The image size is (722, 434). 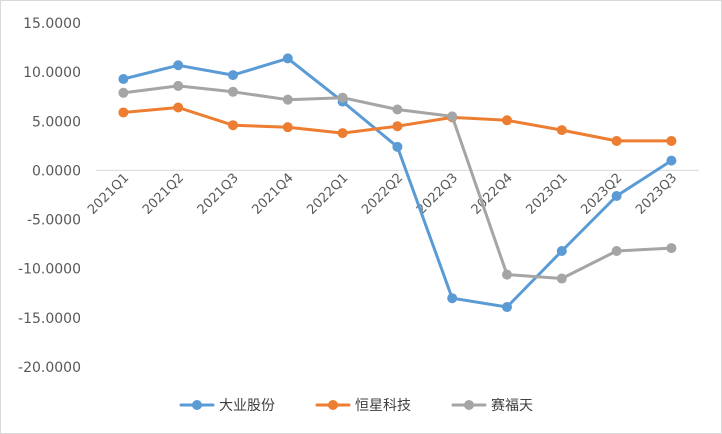 What do you see at coordinates (273, 194) in the screenshot?
I see `x-tick-label: 2021Q4` at bounding box center [273, 194].